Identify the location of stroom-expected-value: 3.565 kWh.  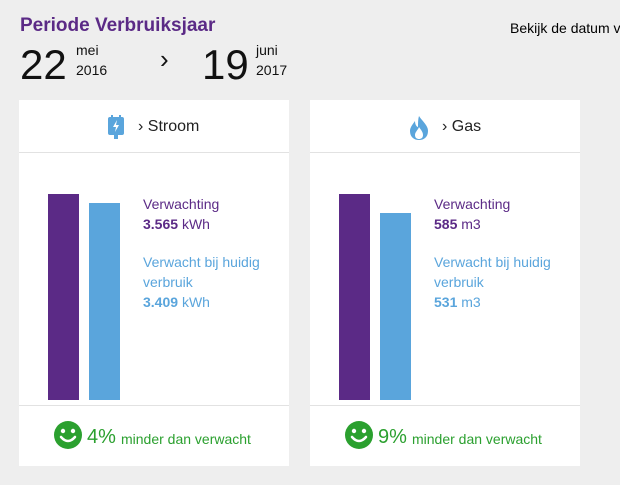
(176, 224).